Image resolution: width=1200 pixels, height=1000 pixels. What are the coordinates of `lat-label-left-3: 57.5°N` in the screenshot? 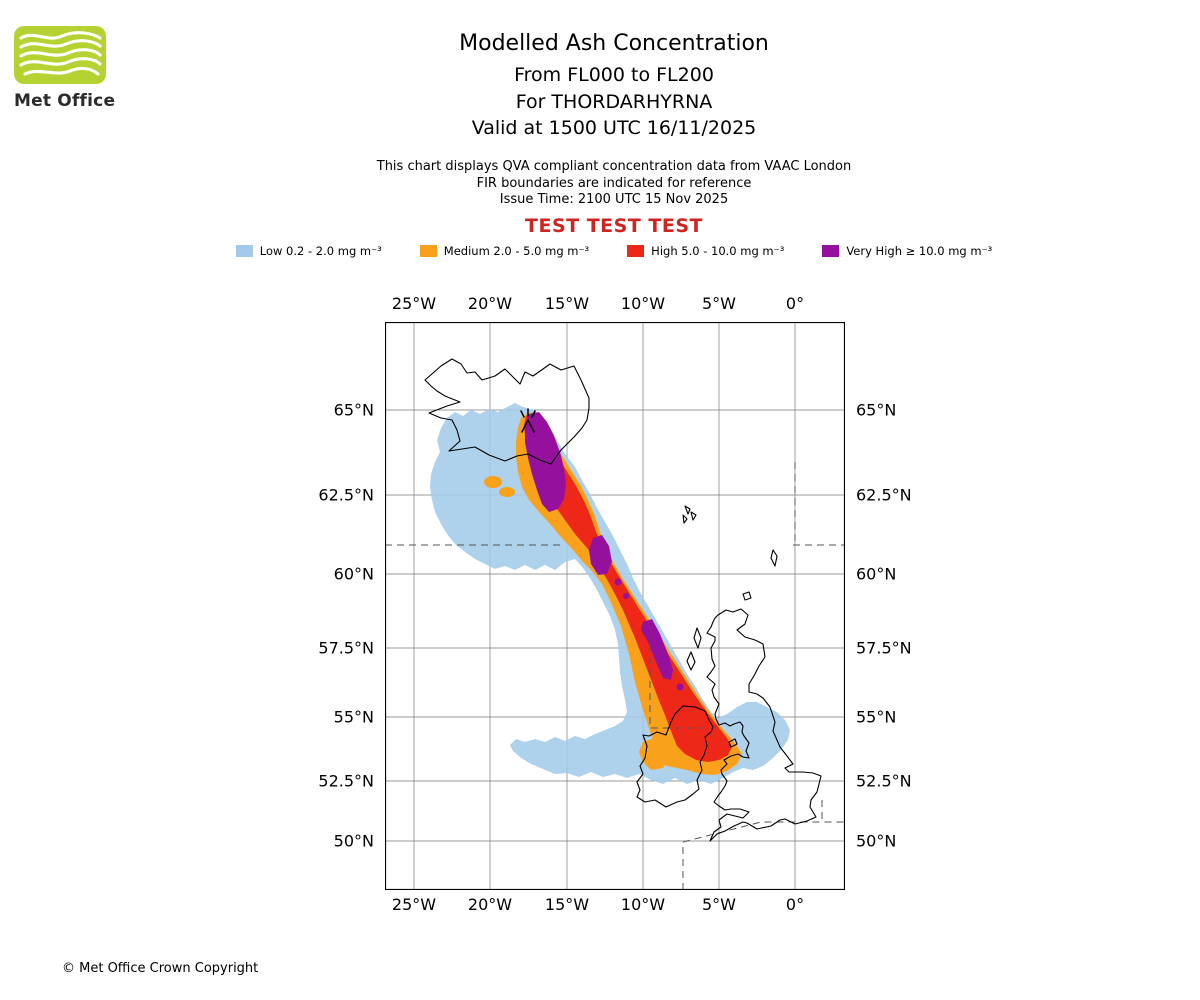 It's located at (346, 648).